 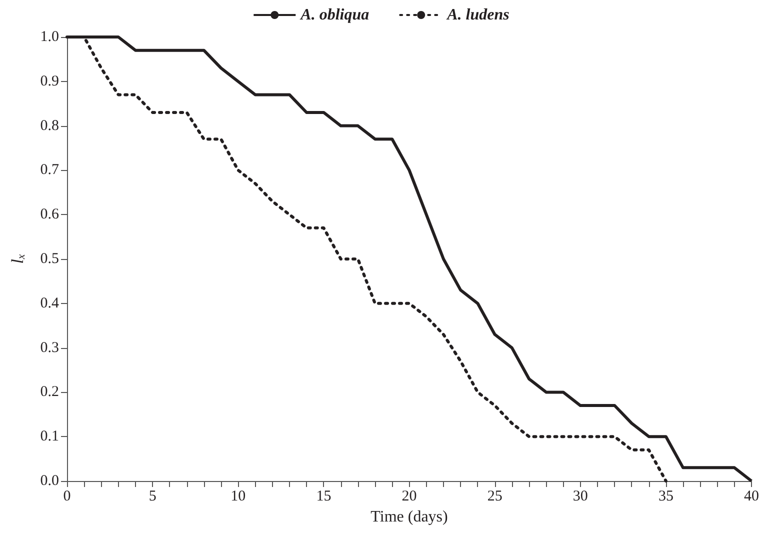 What do you see at coordinates (478, 15) in the screenshot?
I see `legend-label: A. ludens` at bounding box center [478, 15].